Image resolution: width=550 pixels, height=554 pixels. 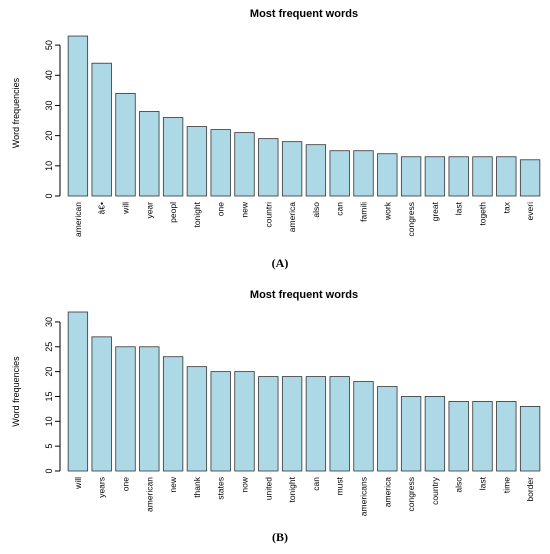 What do you see at coordinates (340, 485) in the screenshot?
I see `category-label: must` at bounding box center [340, 485].